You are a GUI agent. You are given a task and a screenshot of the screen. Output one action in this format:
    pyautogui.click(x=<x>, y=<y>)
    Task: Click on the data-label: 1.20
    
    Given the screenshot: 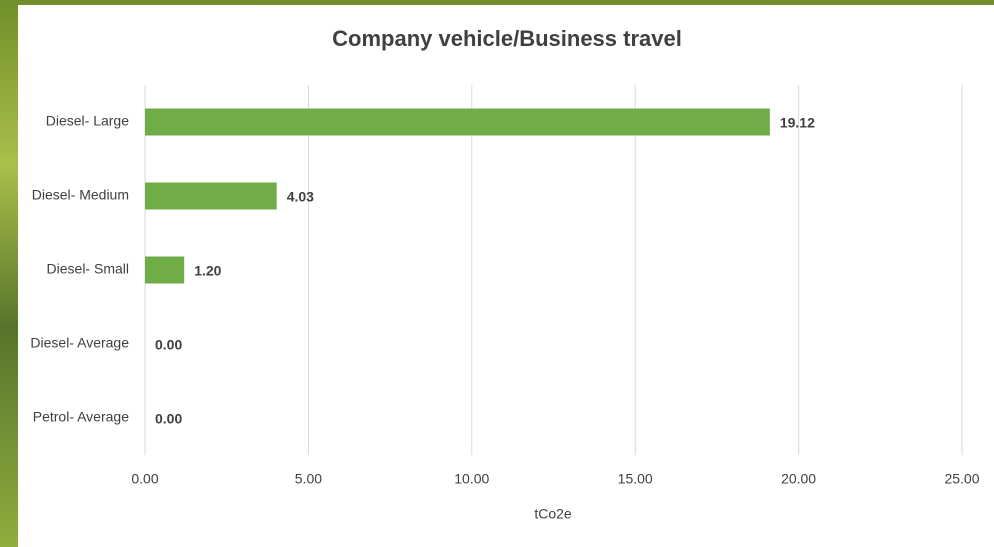 What is the action you would take?
    pyautogui.click(x=207, y=271)
    